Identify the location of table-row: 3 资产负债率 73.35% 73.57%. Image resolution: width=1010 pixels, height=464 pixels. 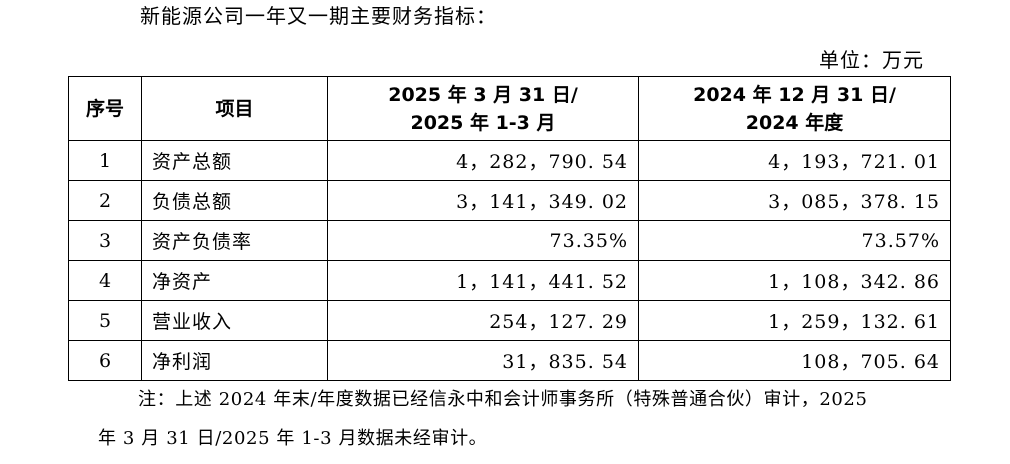
(509, 240).